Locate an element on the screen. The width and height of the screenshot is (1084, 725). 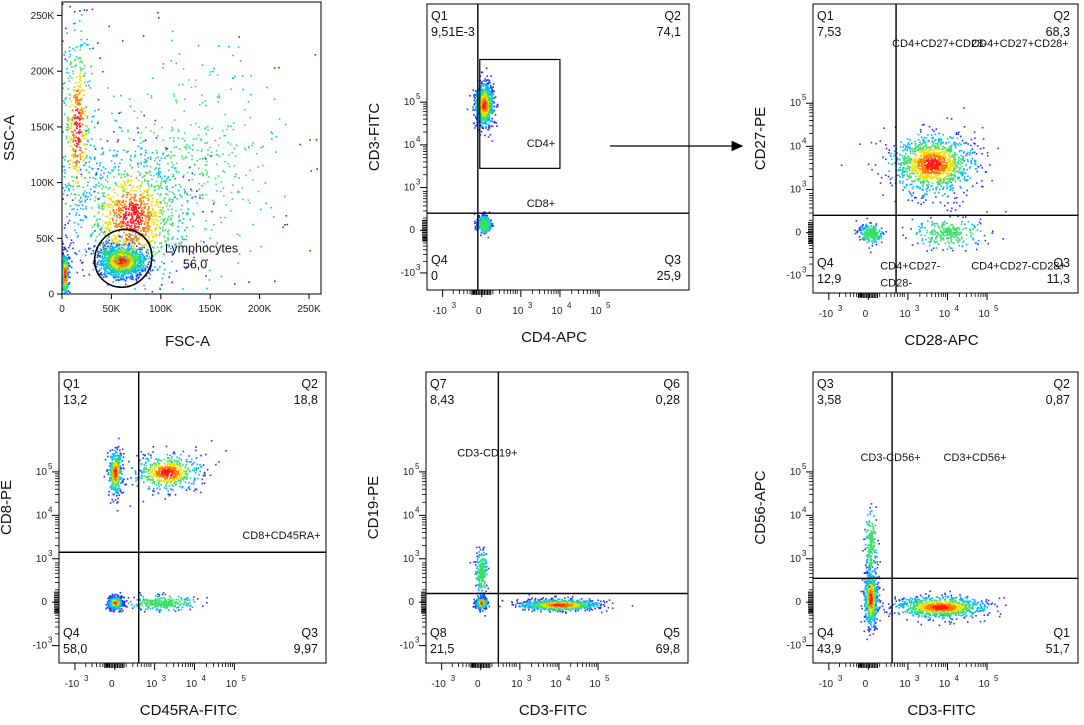
y-tick-label: 200K is located at coordinates (43, 72).